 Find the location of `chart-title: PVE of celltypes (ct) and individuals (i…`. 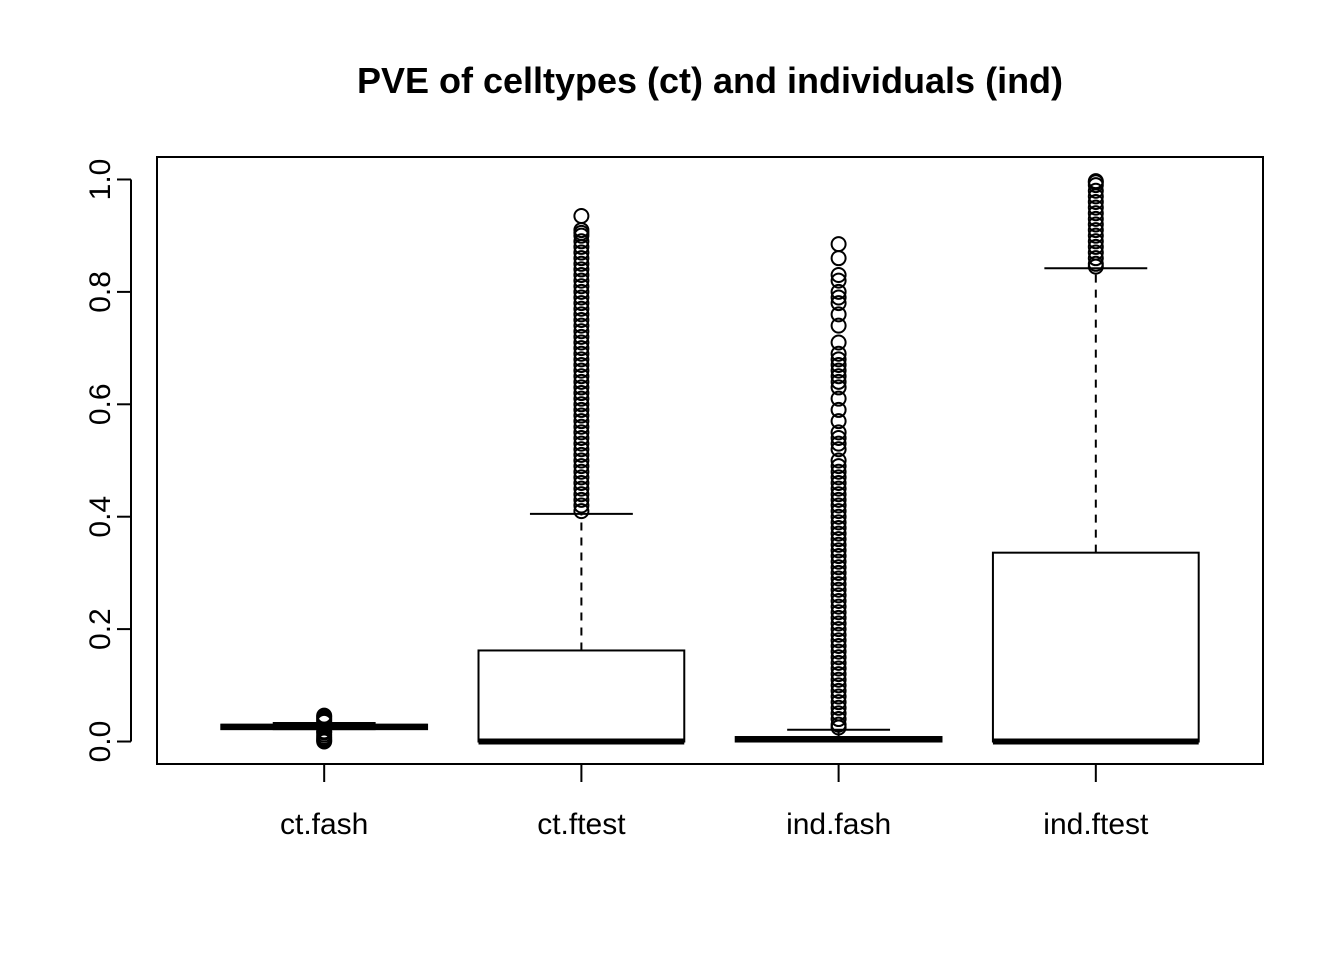

chart-title: PVE of celltypes (ct) and individuals (i… is located at coordinates (710, 80).